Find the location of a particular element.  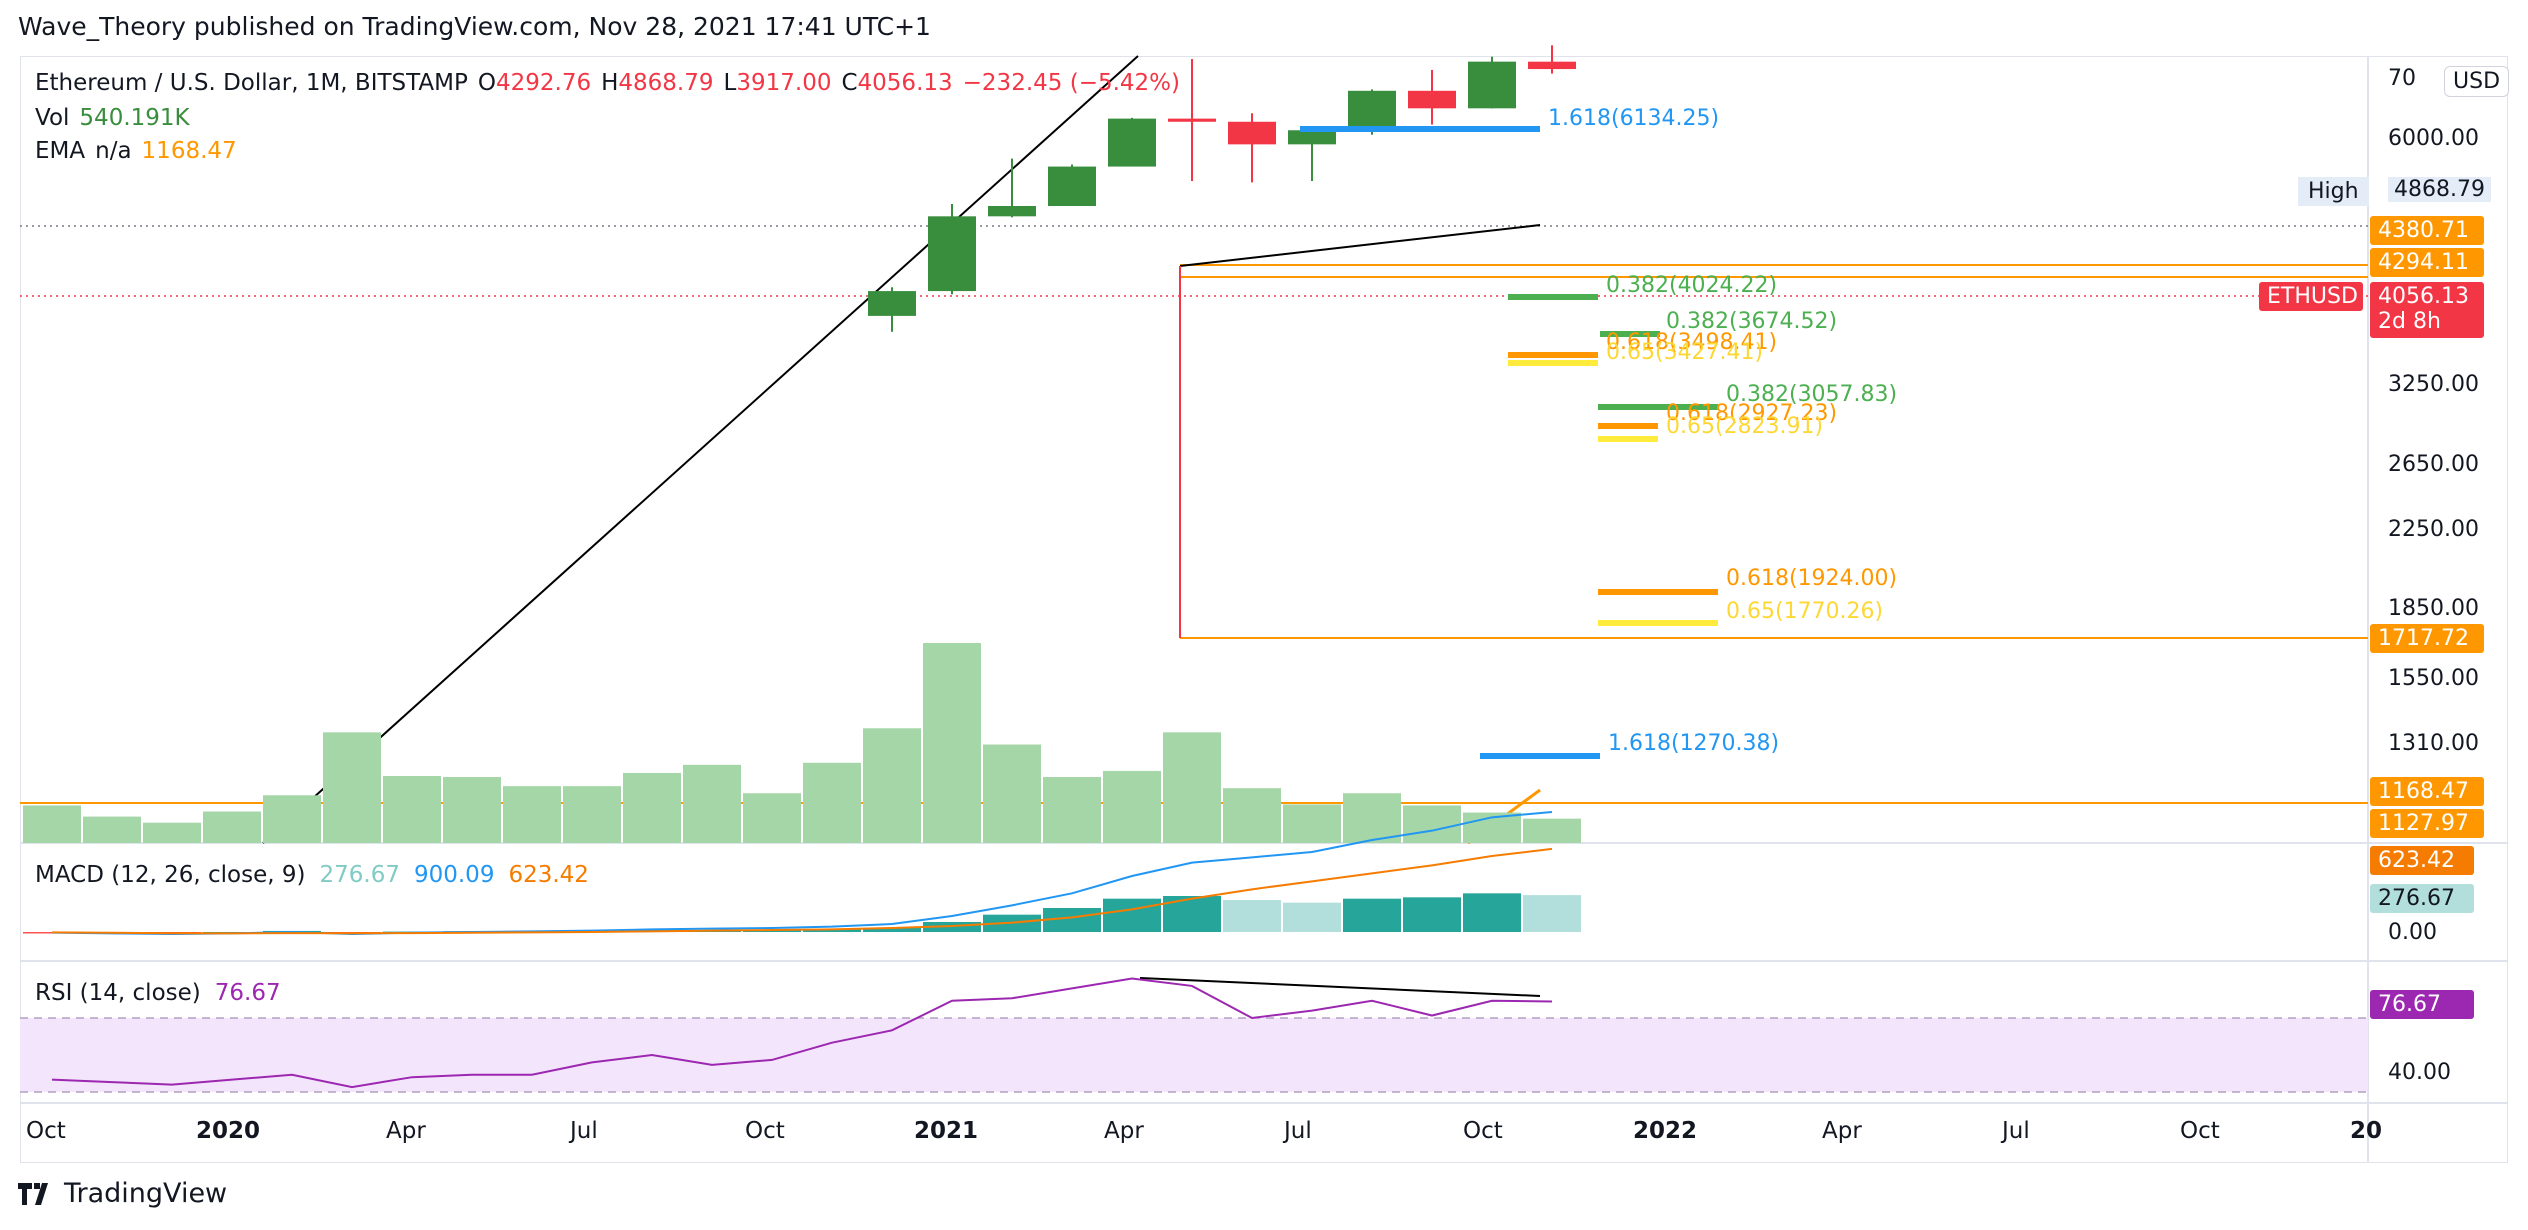

tradingview-brand: TradingView is located at coordinates (146, 1193).